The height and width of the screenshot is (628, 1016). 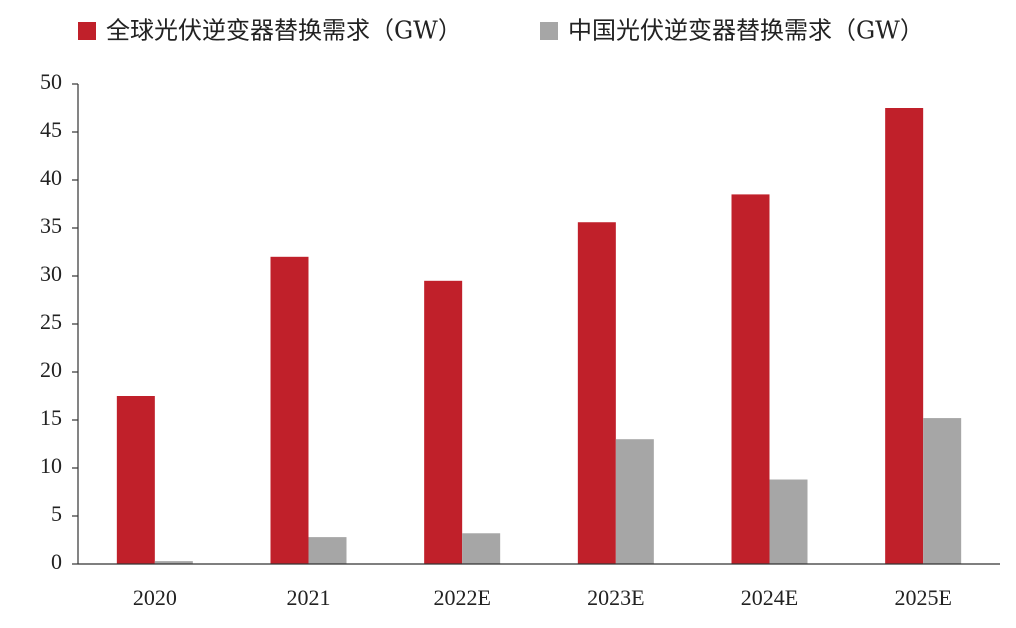 I want to click on y-tick-label: 10, so click(x=51, y=465).